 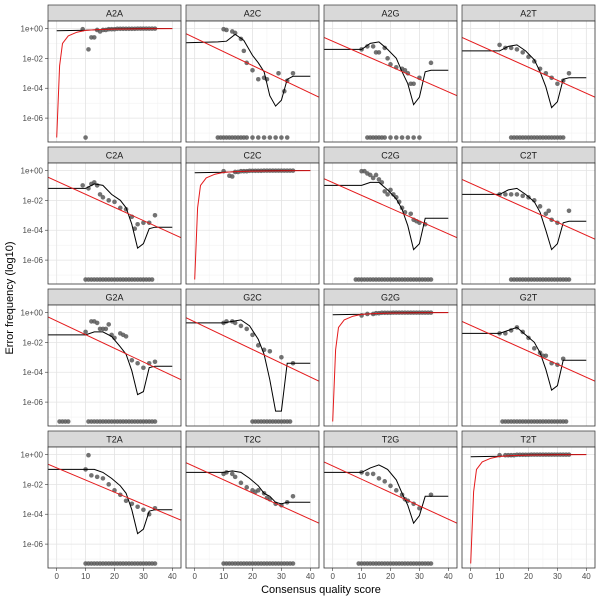 What do you see at coordinates (114, 298) in the screenshot?
I see `panel-title: G2A` at bounding box center [114, 298].